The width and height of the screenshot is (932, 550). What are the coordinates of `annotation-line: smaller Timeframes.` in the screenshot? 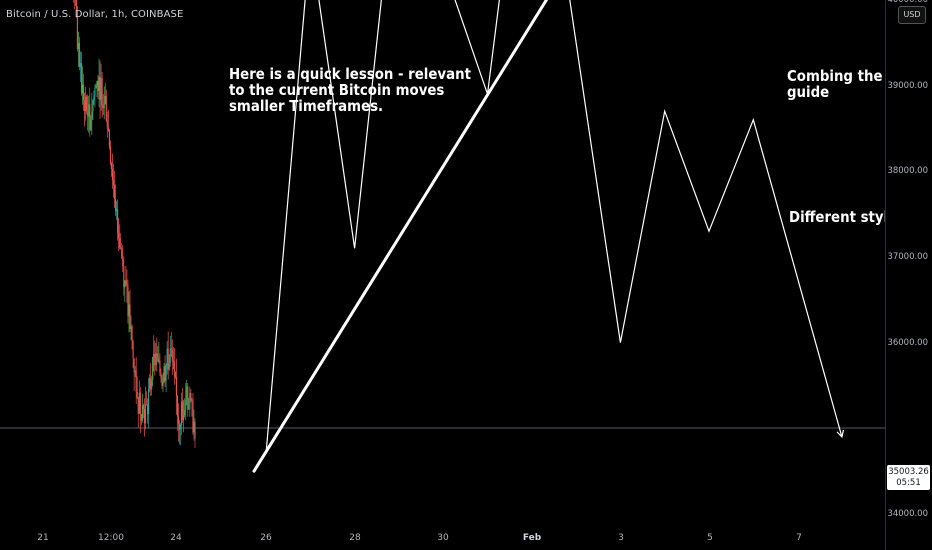 It's located at (306, 106).